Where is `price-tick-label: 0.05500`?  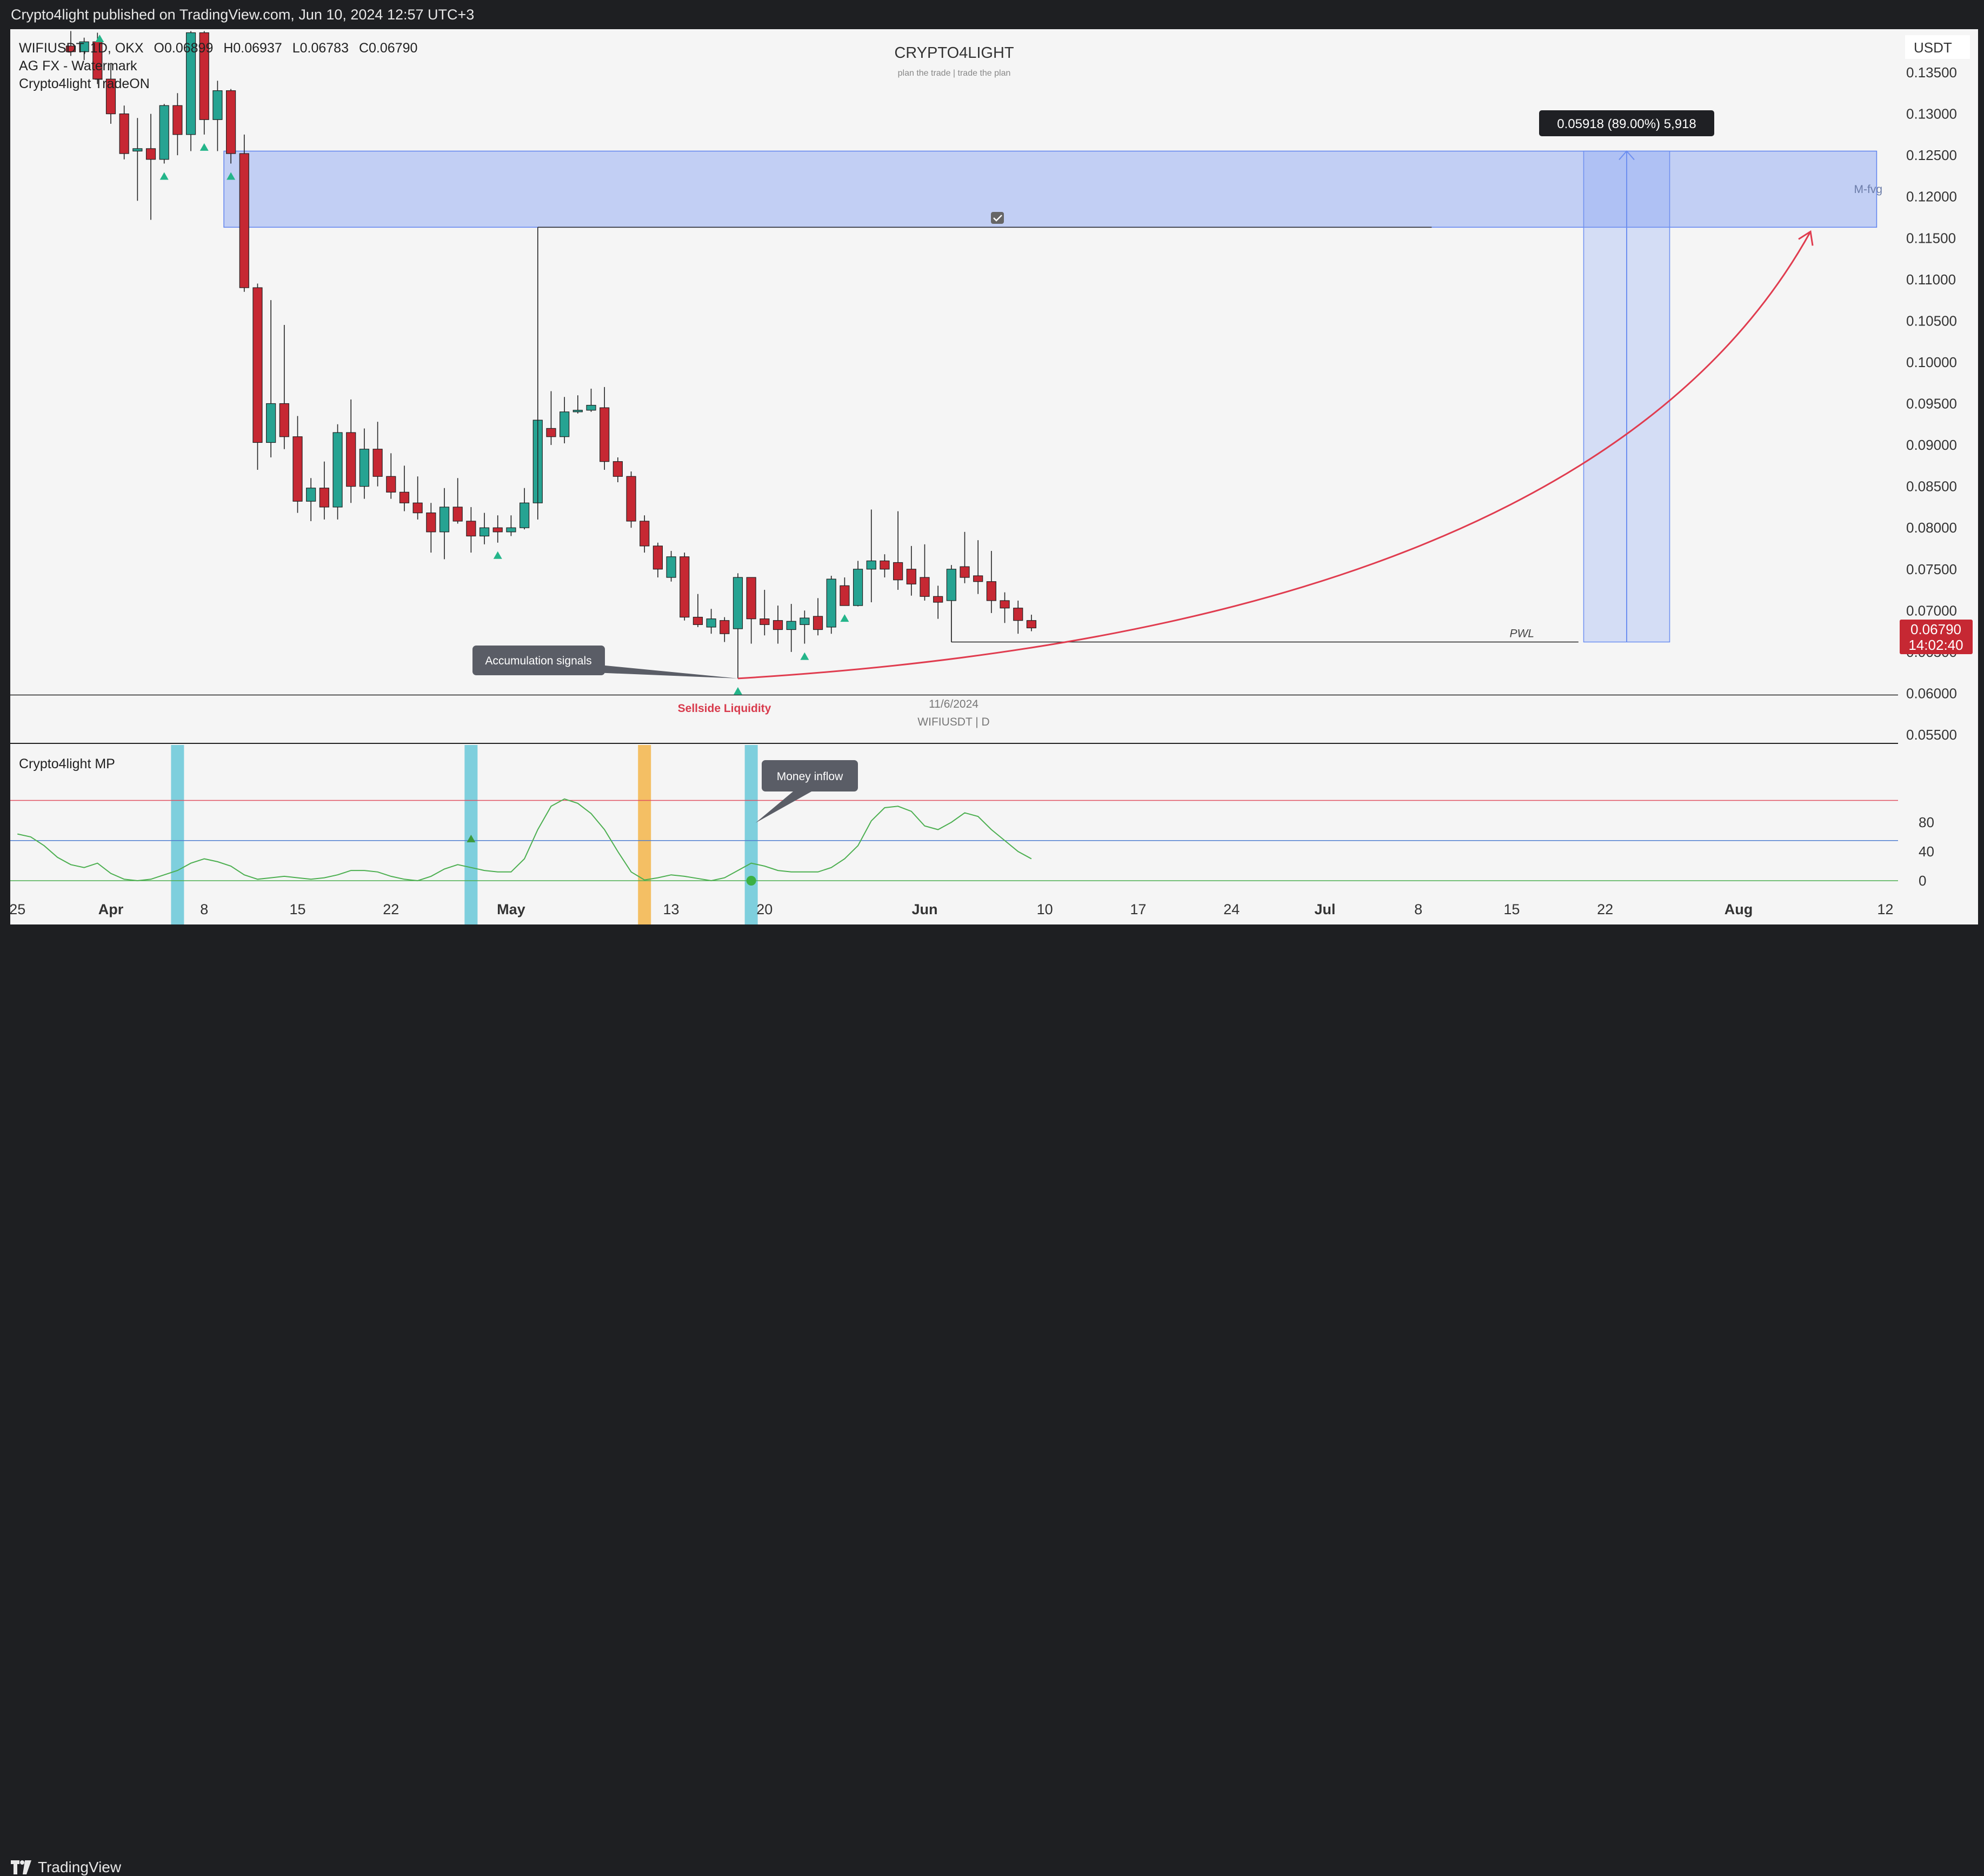
price-tick-label: 0.05500 is located at coordinates (1931, 735).